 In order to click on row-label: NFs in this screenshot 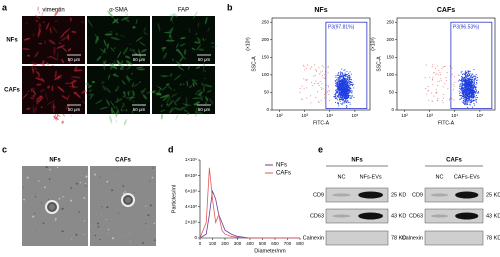, I will do `click(12, 41)`.